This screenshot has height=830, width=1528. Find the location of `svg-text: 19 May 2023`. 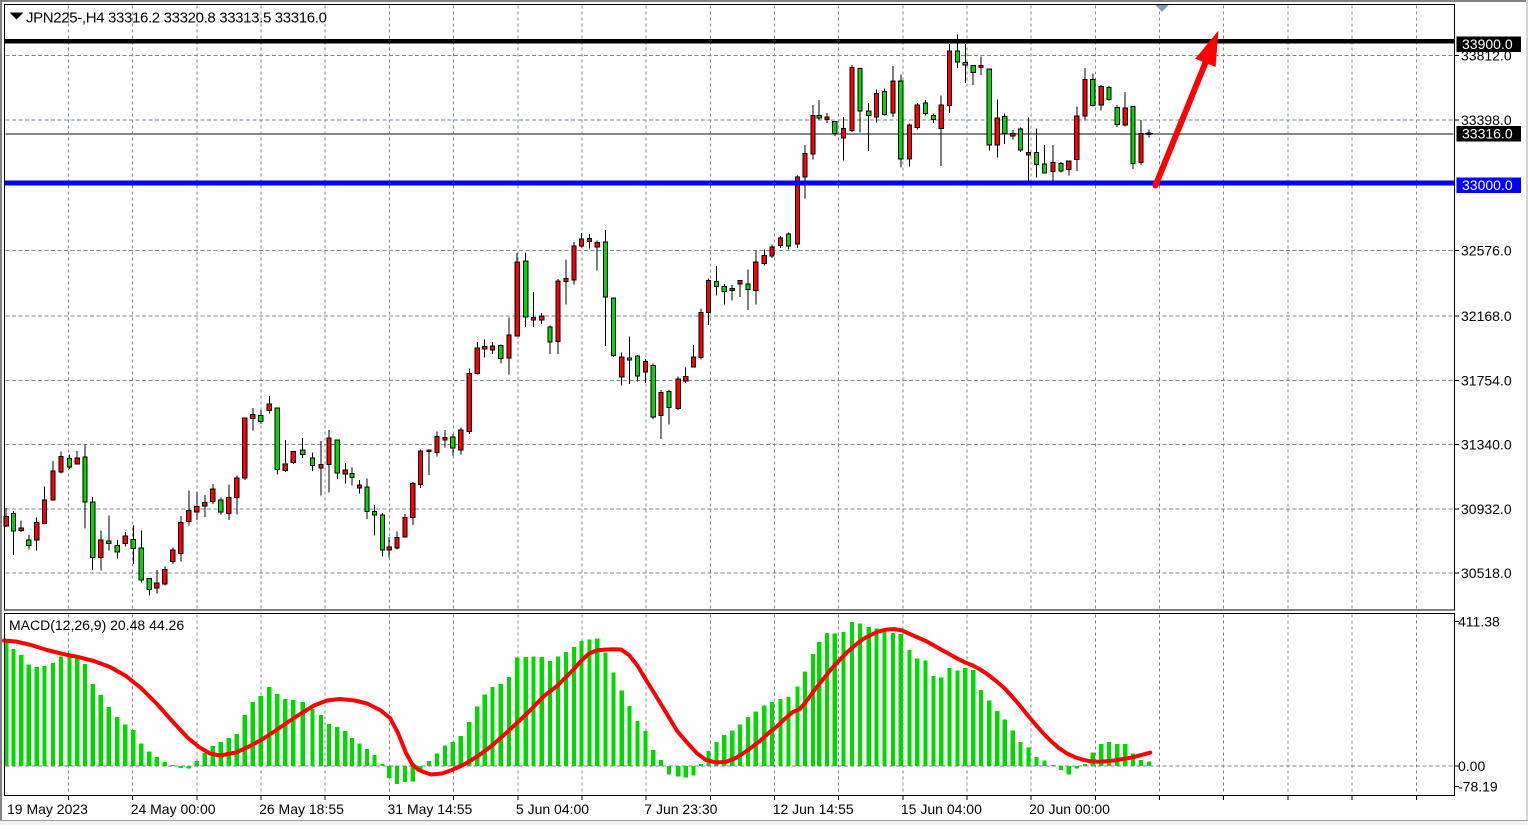

svg-text: 19 May 2023 is located at coordinates (47, 809).